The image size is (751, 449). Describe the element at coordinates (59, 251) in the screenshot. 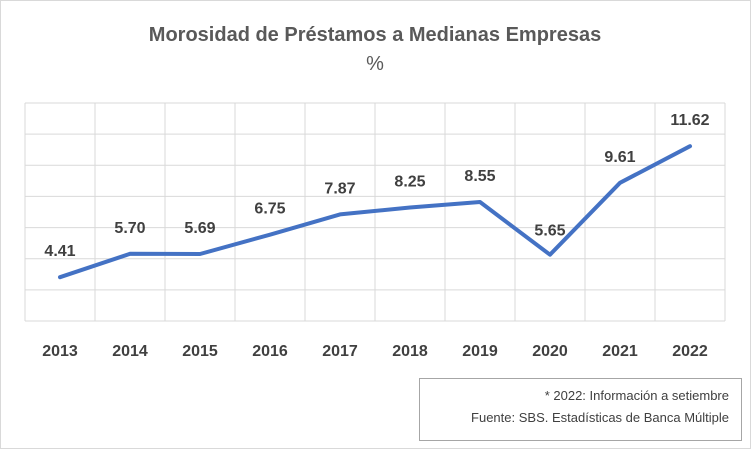

I see `data-label: 4.41` at that location.